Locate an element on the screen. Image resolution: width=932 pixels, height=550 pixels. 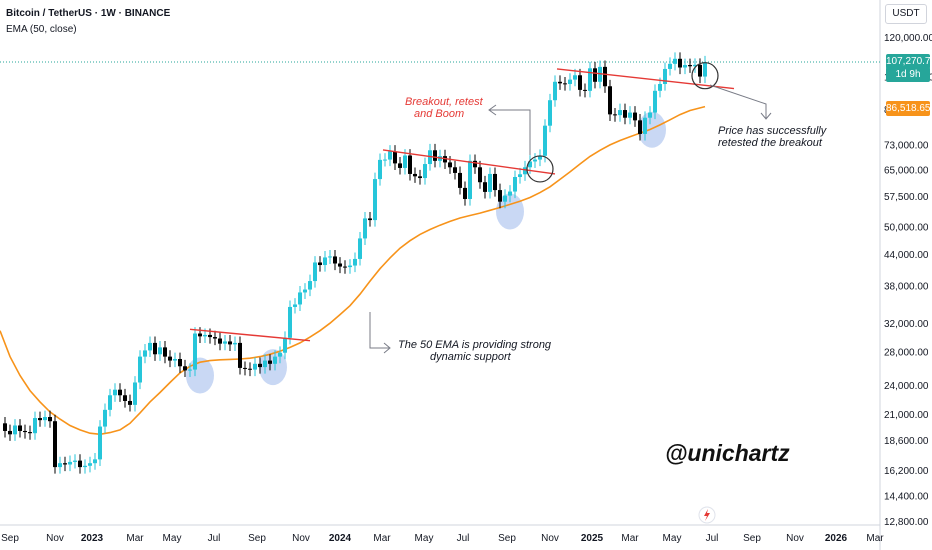
y-tick-label: 73,000.00 is located at coordinates (906, 145).